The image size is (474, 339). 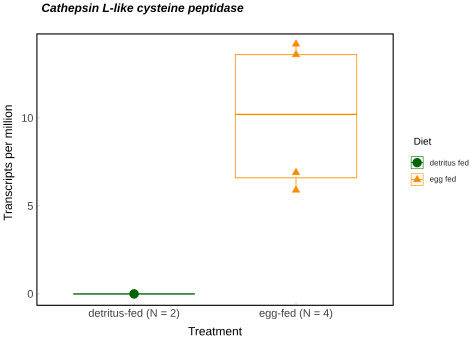 I want to click on legend-title: Diet, so click(x=423, y=141).